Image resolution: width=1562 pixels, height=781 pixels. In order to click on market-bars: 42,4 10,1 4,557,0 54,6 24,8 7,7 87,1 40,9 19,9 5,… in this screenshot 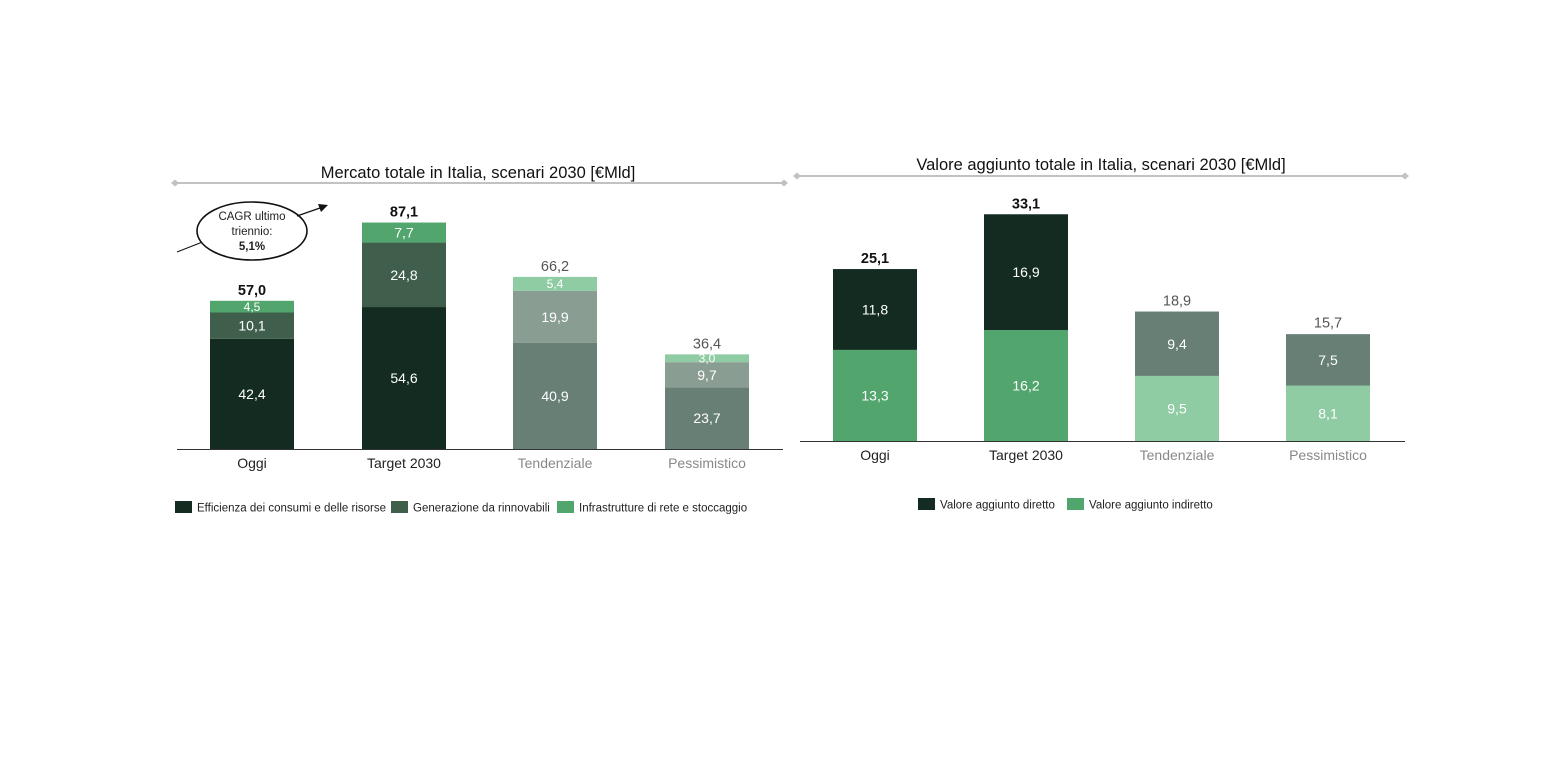, I will do `click(479, 327)`.